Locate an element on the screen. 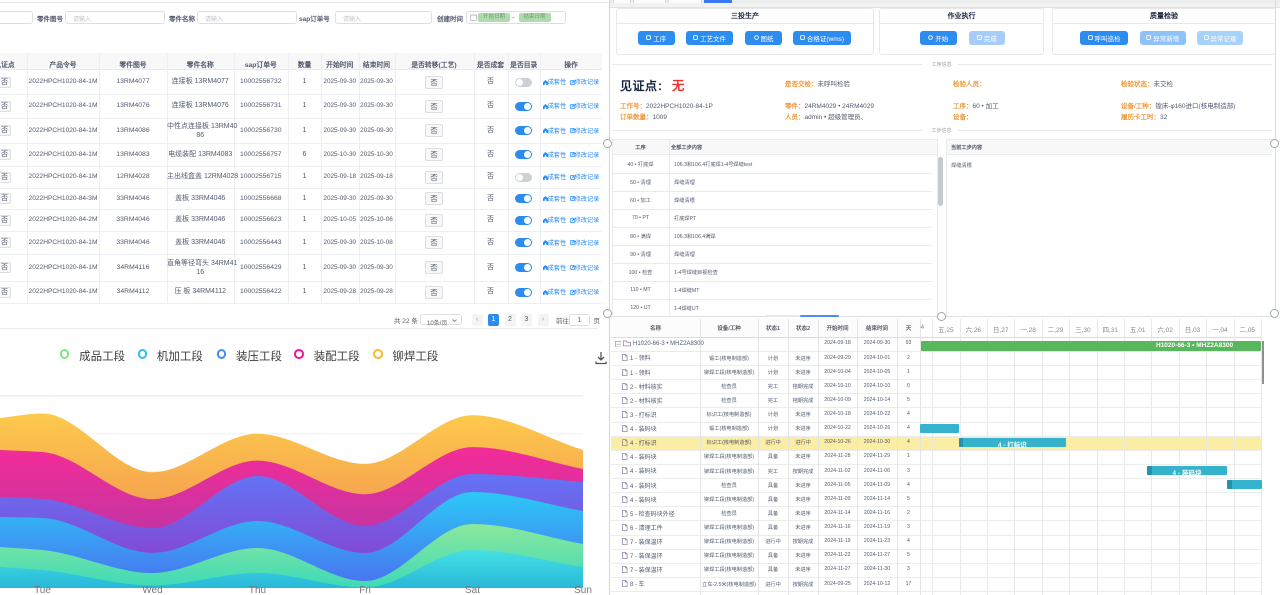 The image size is (1280, 595). svg-text: Sat is located at coordinates (472, 590).